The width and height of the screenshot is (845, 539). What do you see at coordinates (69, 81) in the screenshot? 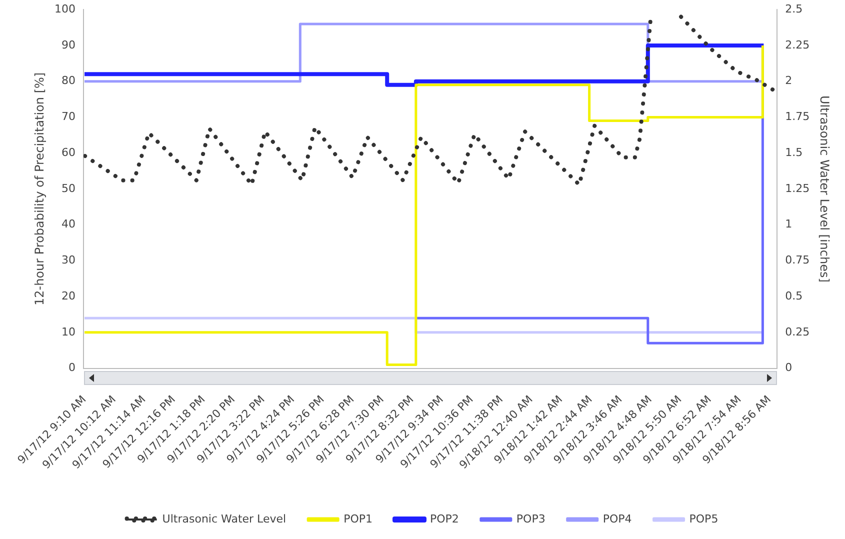
I see `y-tick-label: 80` at bounding box center [69, 81].